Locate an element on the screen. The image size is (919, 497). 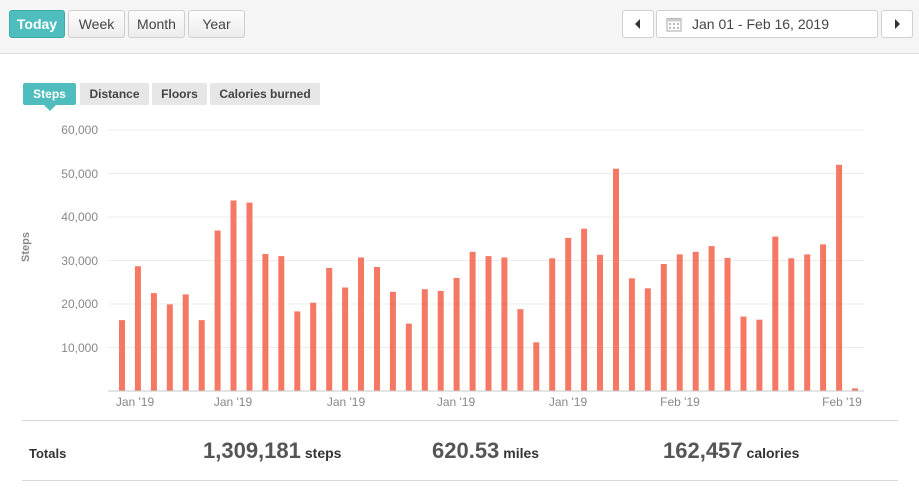
y-tick-label: 50,000 is located at coordinates (79, 174).